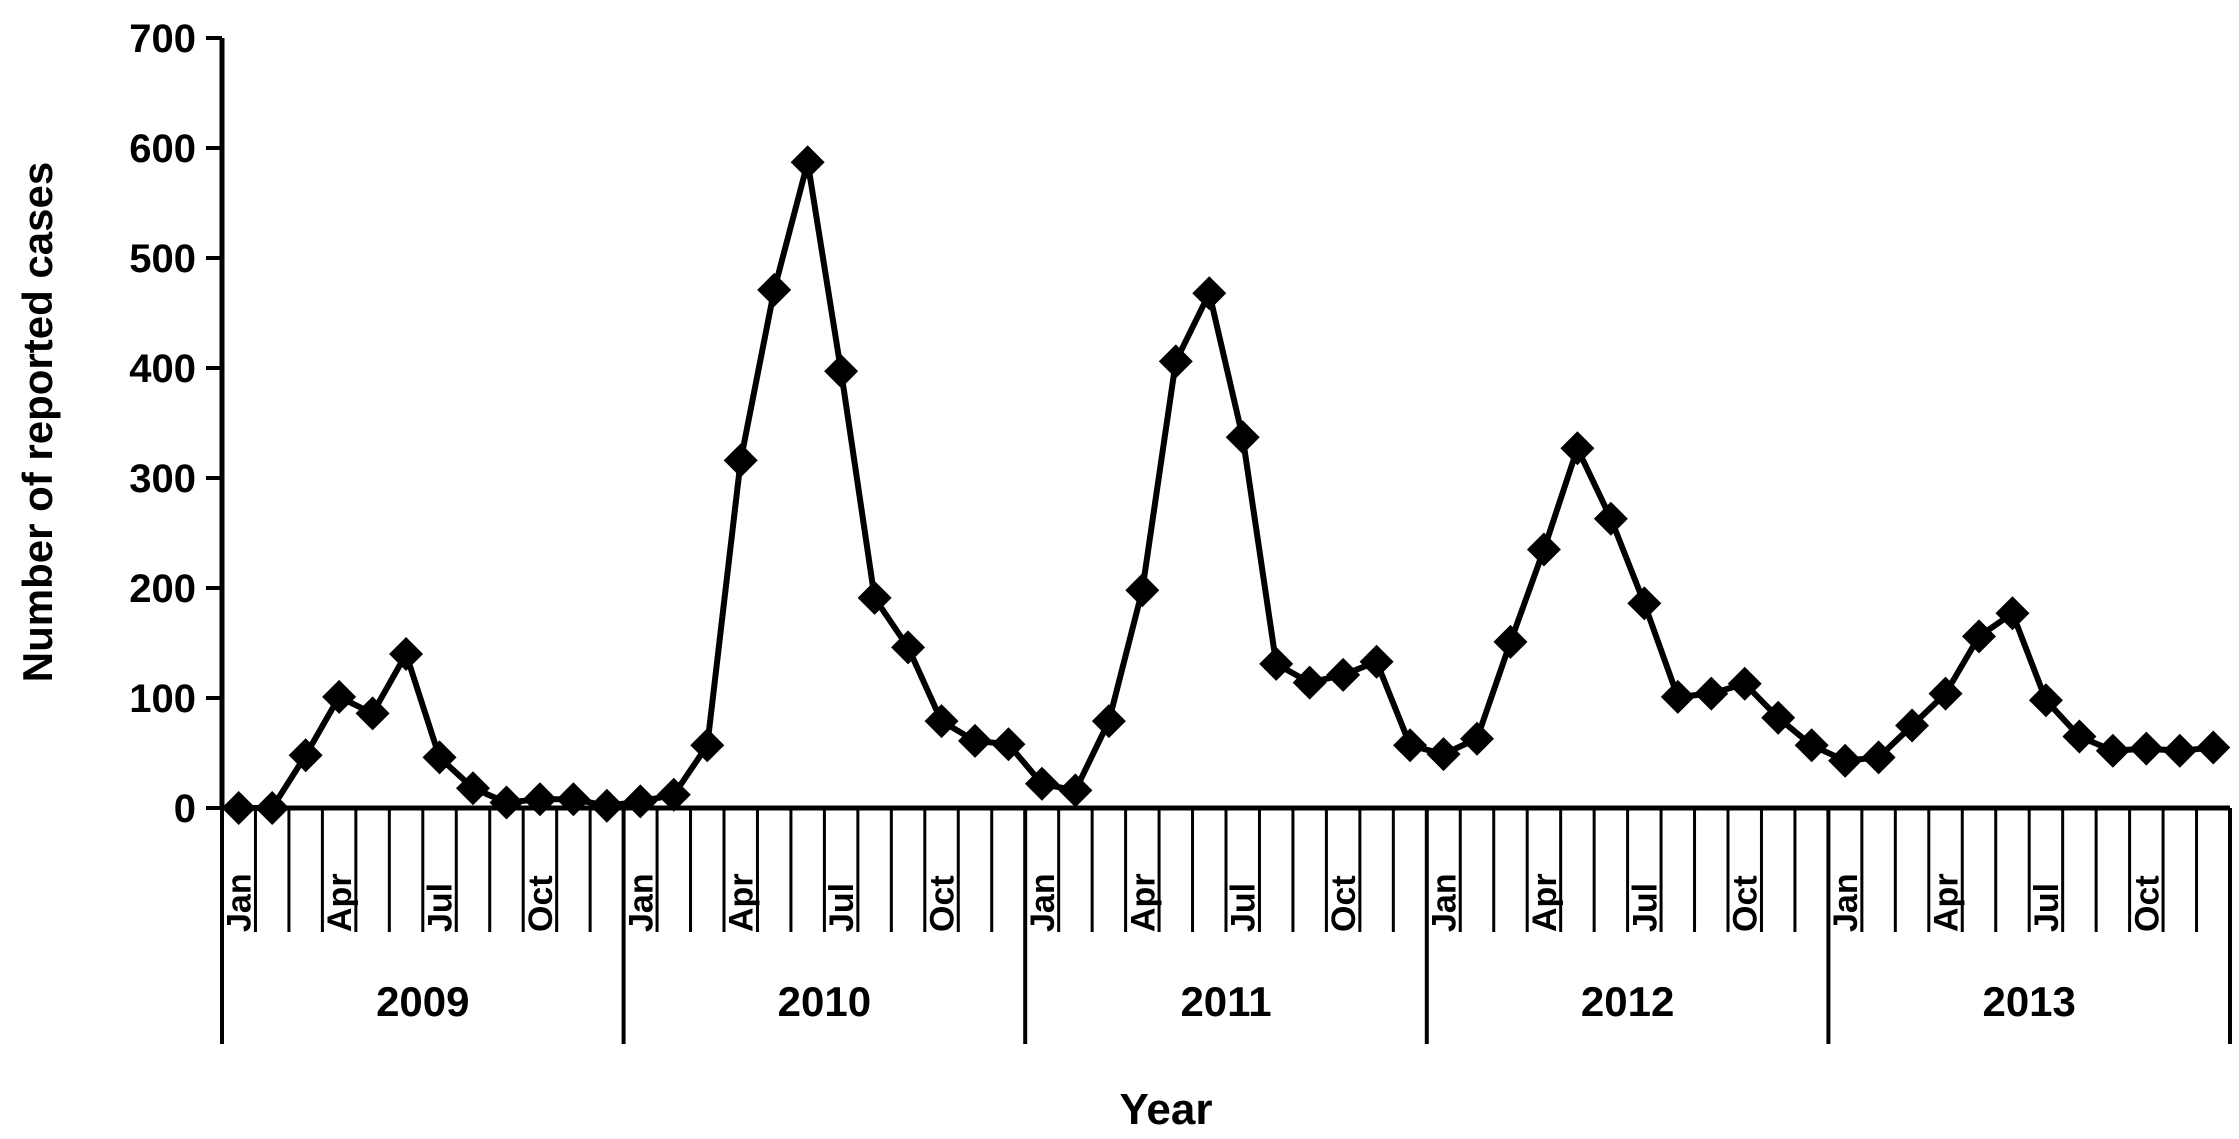  Describe the element at coordinates (175, 424) in the screenshot. I see `y-axis-ticks: 0 100 200 300 400 500 600 700` at that location.